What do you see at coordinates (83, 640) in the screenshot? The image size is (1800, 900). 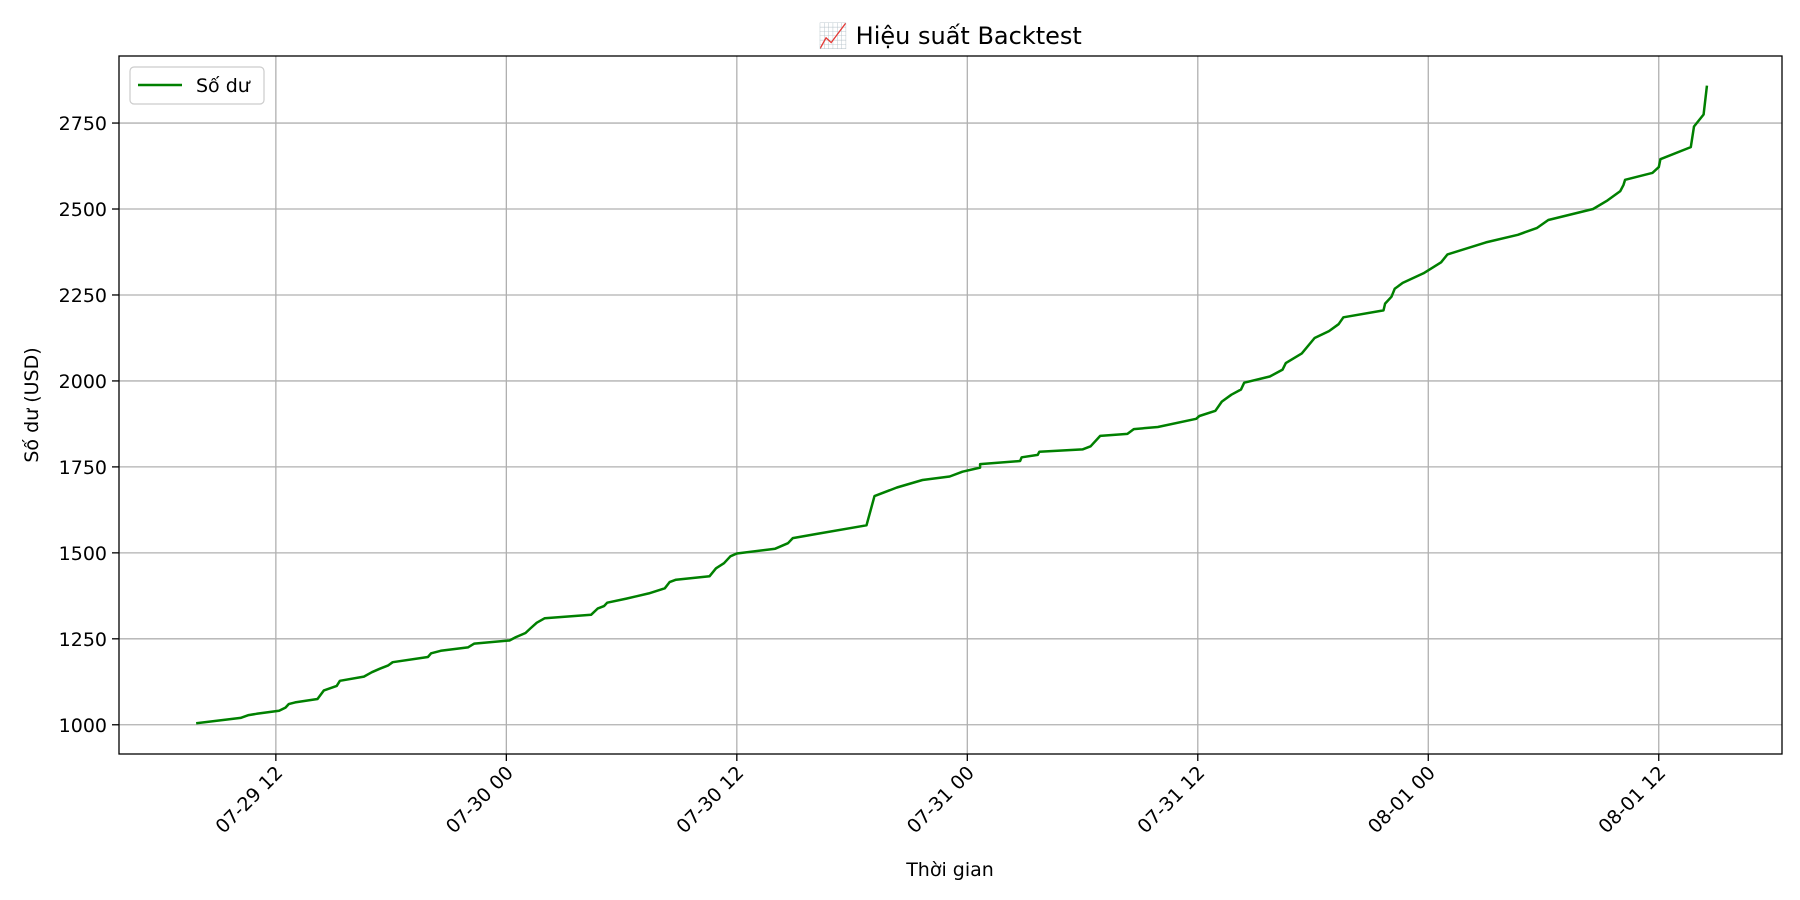 I see `y-tick-label: 1250` at bounding box center [83, 640].